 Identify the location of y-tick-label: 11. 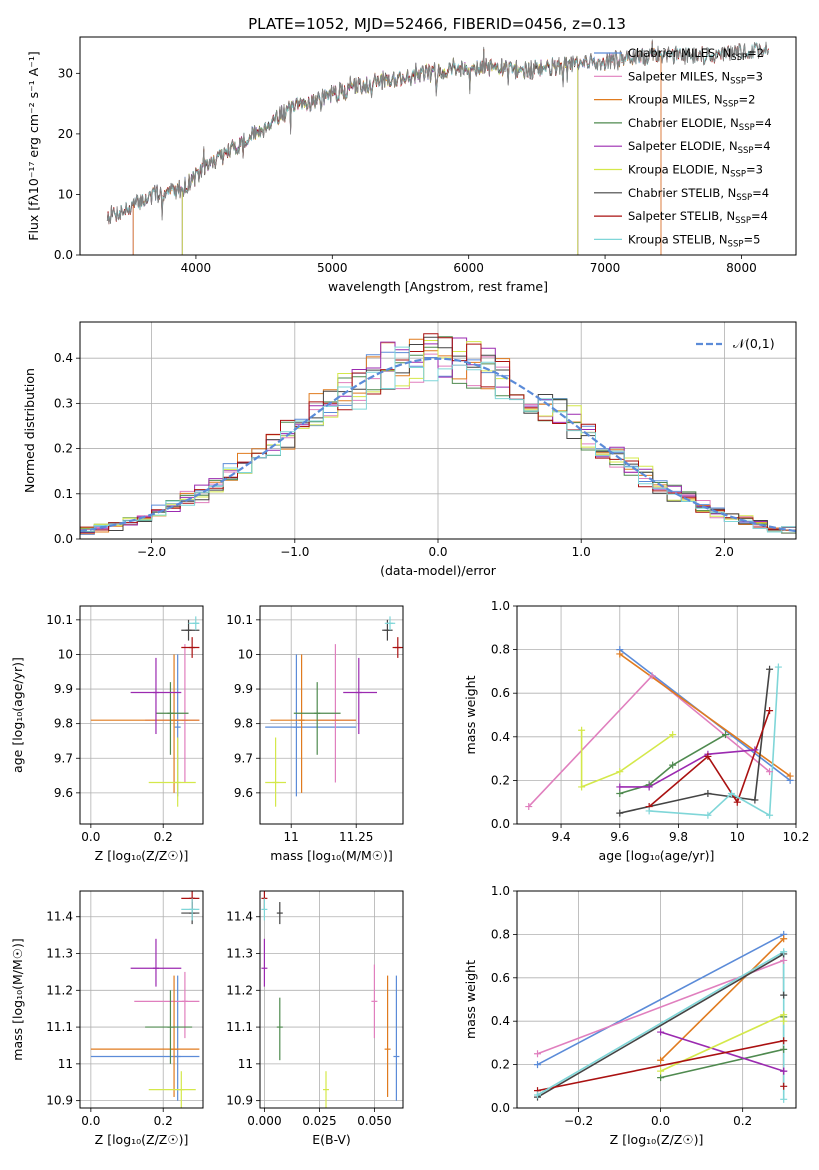
(65, 1064).